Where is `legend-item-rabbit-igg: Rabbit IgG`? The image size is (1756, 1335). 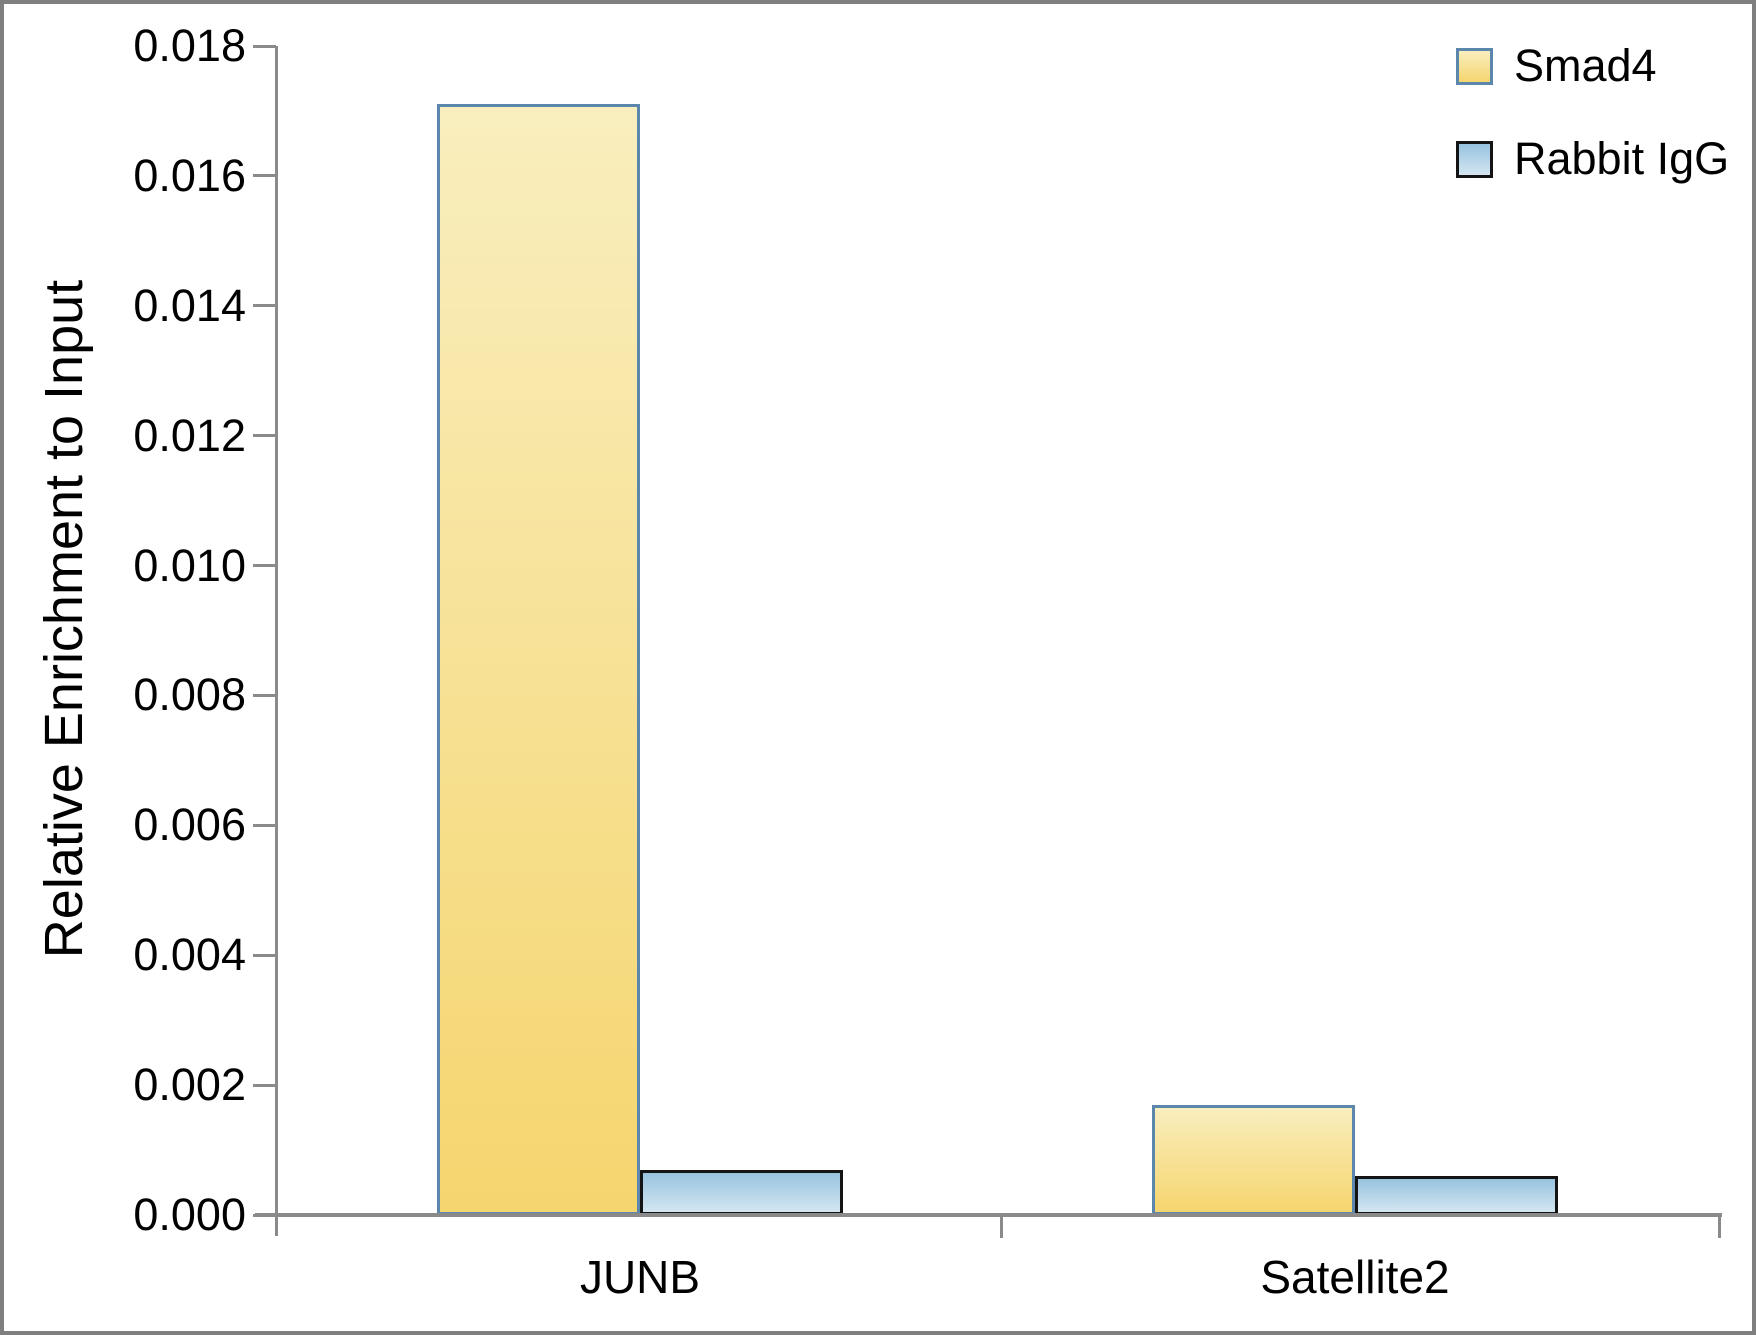
legend-item-rabbit-igg: Rabbit IgG is located at coordinates (1592, 159).